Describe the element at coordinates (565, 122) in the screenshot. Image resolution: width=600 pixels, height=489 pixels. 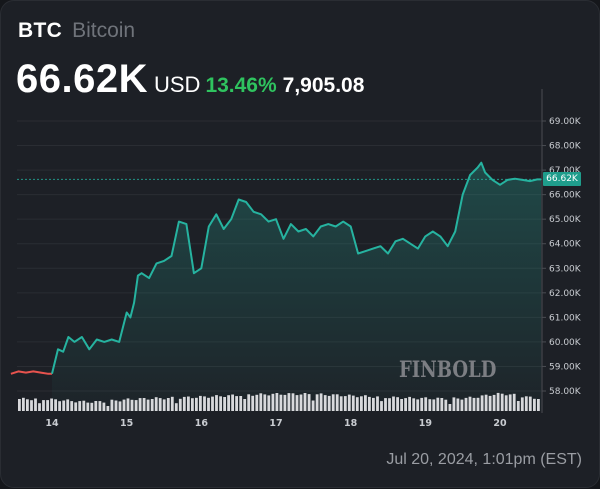
I see `svg-text: 69.00K` at that location.